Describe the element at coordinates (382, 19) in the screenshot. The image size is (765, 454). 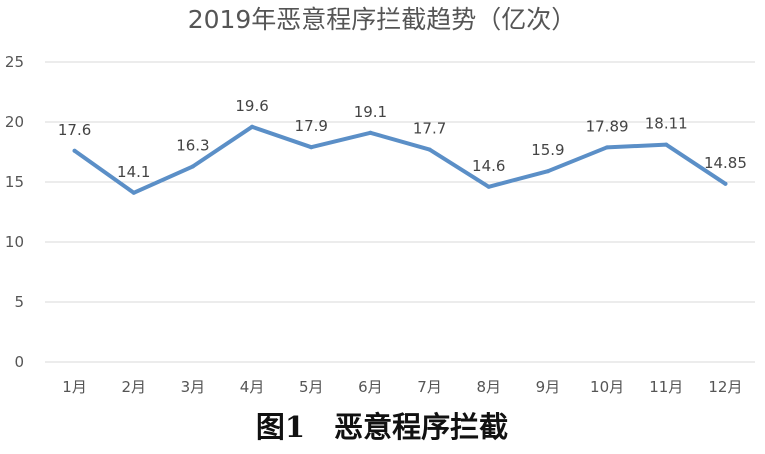
I see `chart-title: 2019年恶意程序拦截趋势（亿次）` at that location.